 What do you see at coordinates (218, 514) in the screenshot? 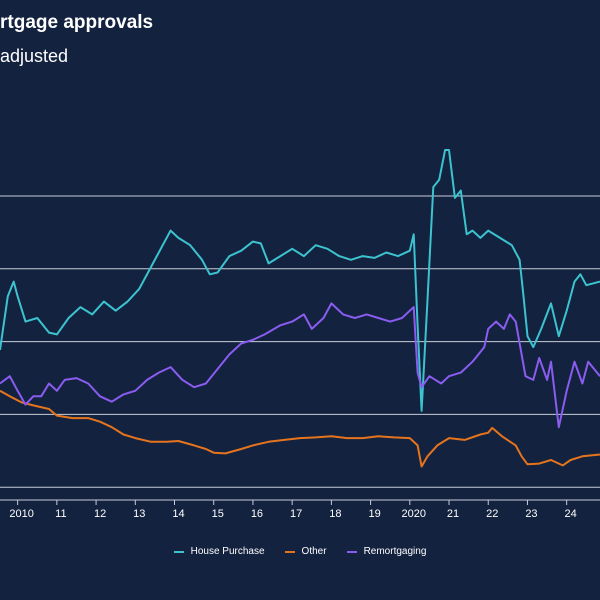
I see `x-tick-label: 15` at bounding box center [218, 514].